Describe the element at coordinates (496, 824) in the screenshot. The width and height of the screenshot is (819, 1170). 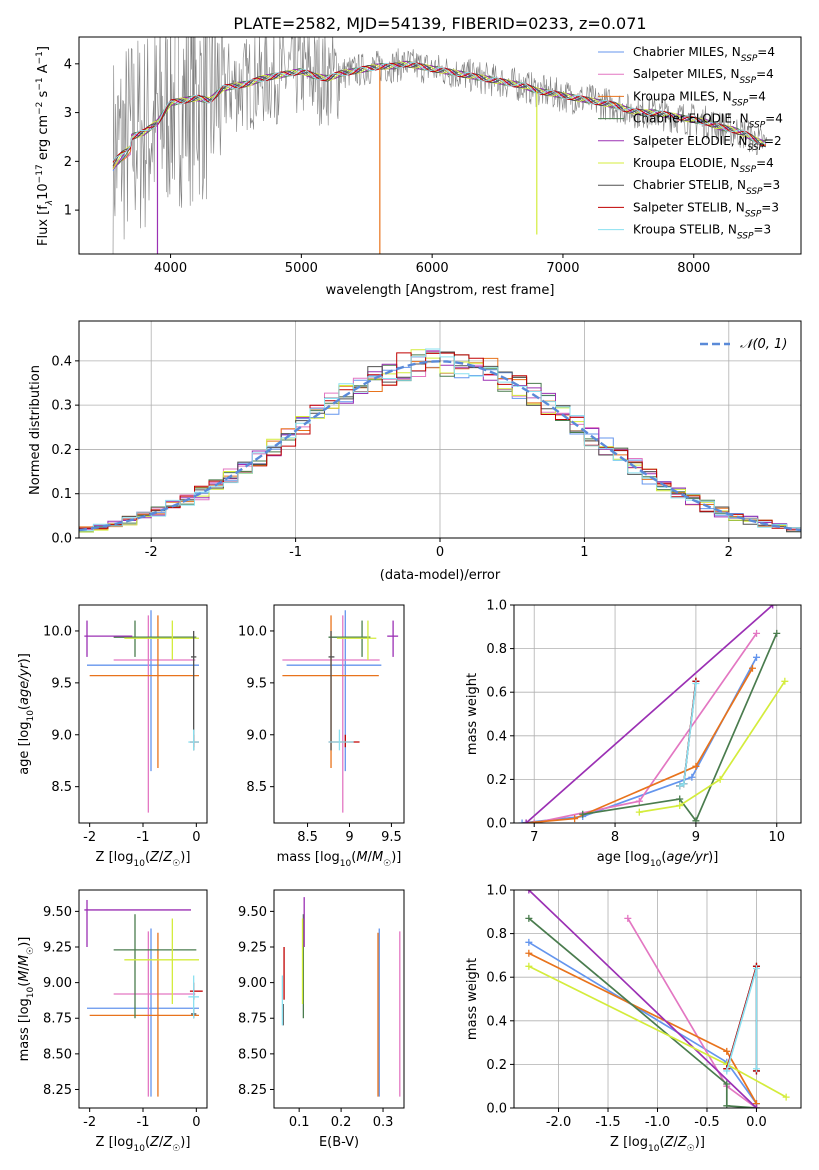
I see `y-tick-label: 0.0` at that location.